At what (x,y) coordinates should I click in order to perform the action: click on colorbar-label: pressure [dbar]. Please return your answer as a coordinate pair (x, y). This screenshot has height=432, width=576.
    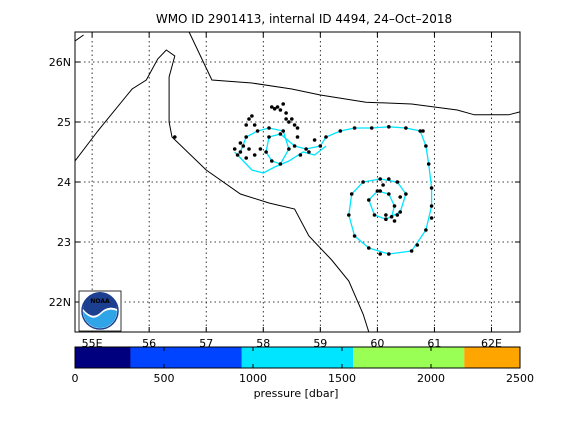
    Looking at the image, I should click on (296, 393).